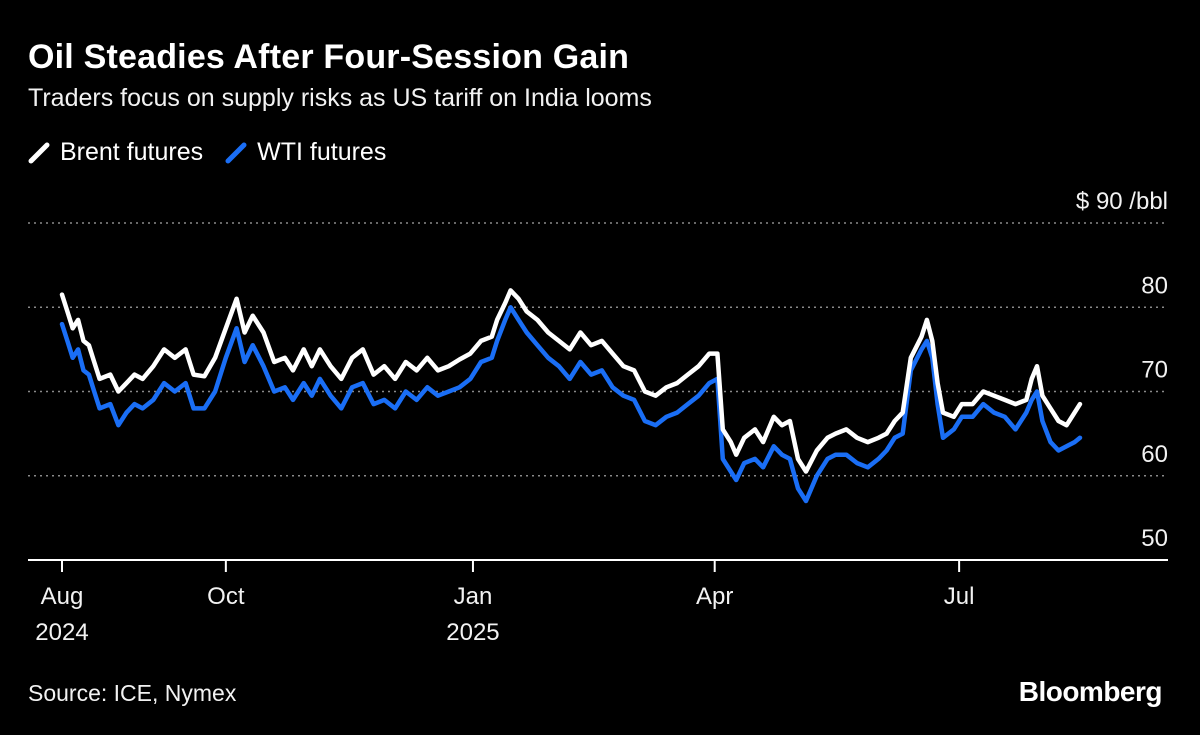 This screenshot has height=735, width=1200. Describe the element at coordinates (236, 152) in the screenshot. I see `wti-swatch-icon` at that location.